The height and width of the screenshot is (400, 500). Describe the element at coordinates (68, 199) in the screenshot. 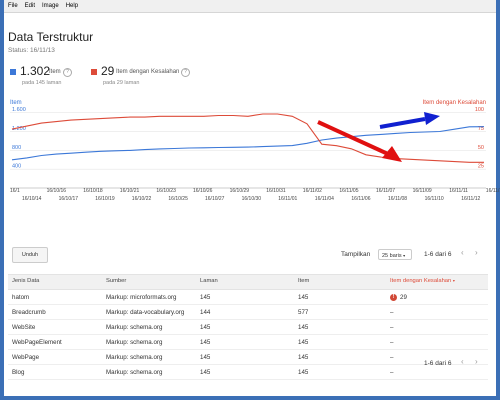

I see `x-tick-label: 16/10/17` at that location.